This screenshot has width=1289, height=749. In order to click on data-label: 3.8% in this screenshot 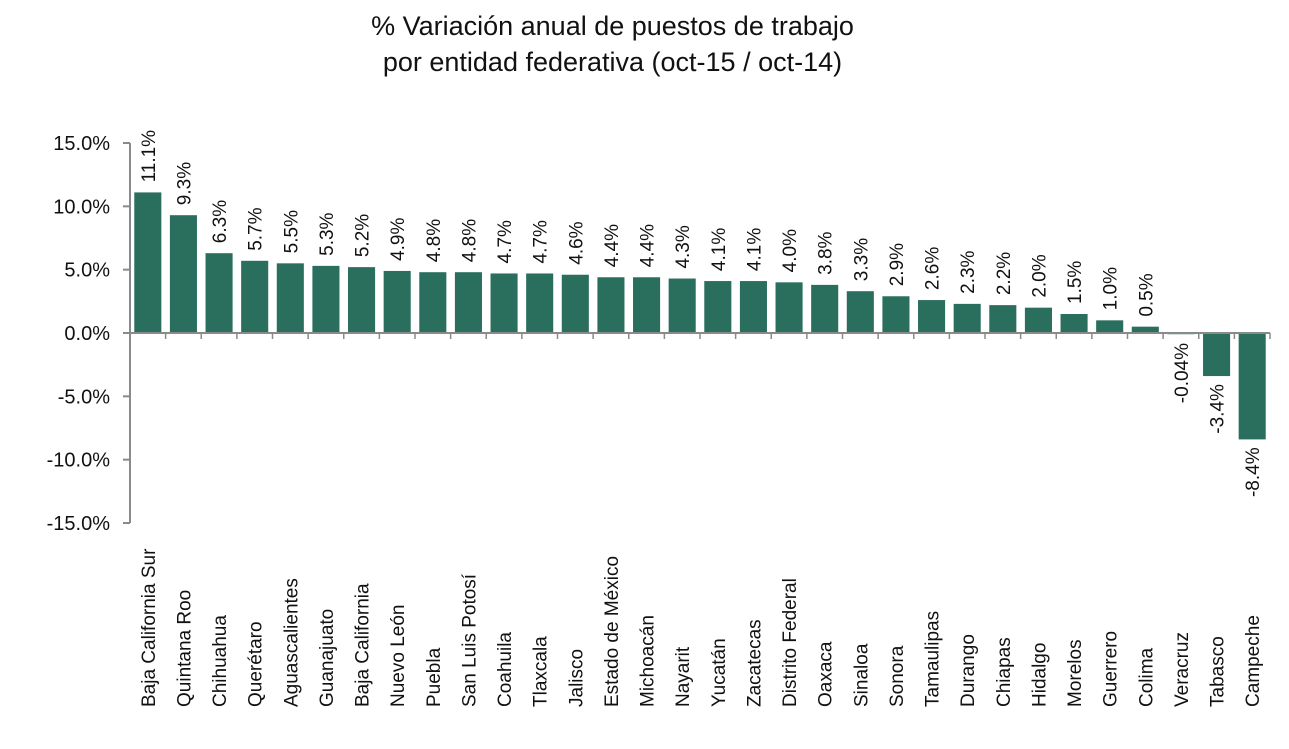, I will do `click(826, 252)`.